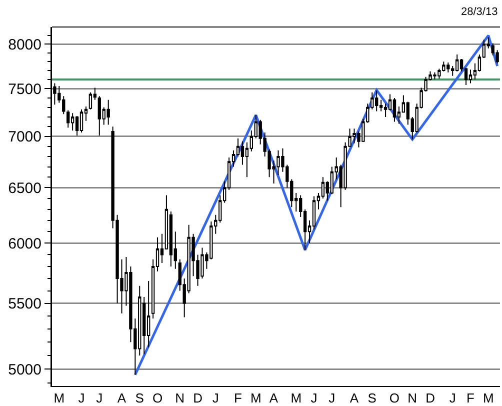 This screenshot has height=406, width=502. I want to click on y-tick-label: 6000, so click(25, 243).